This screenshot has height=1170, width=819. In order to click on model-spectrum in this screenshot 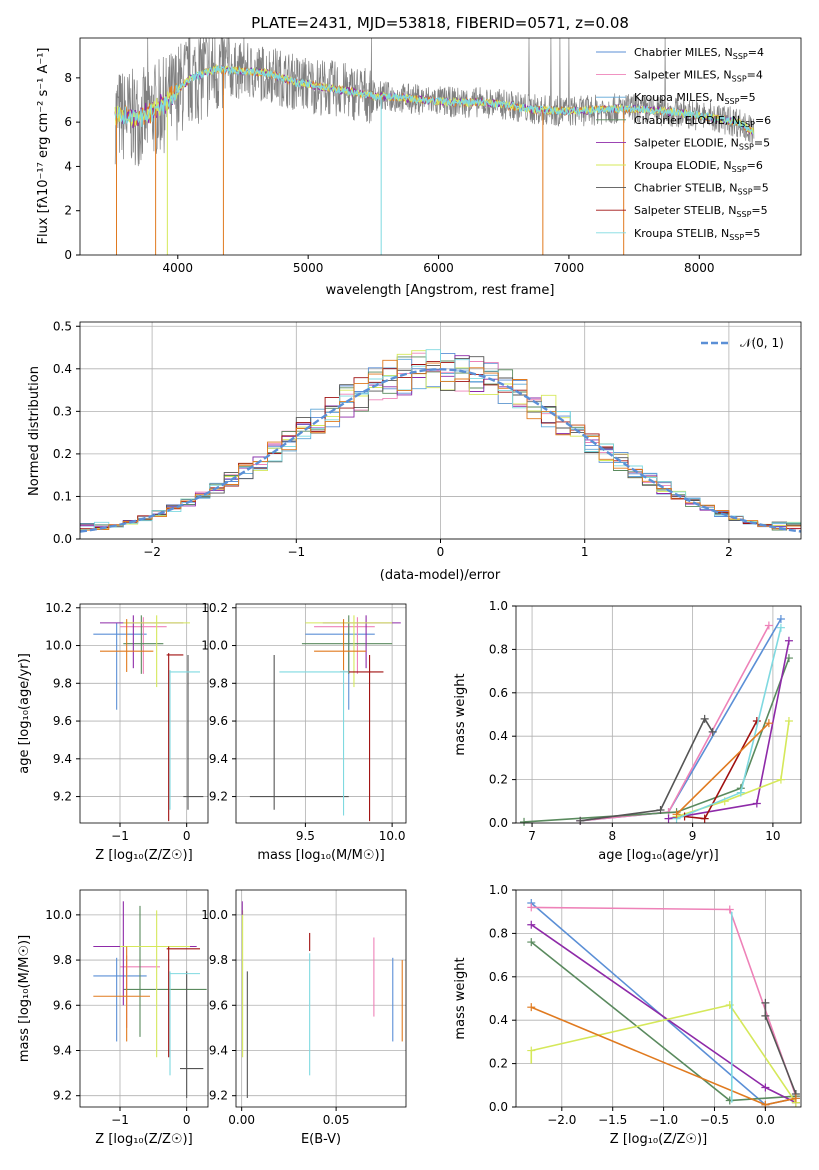, I will do `click(434, 100)`.